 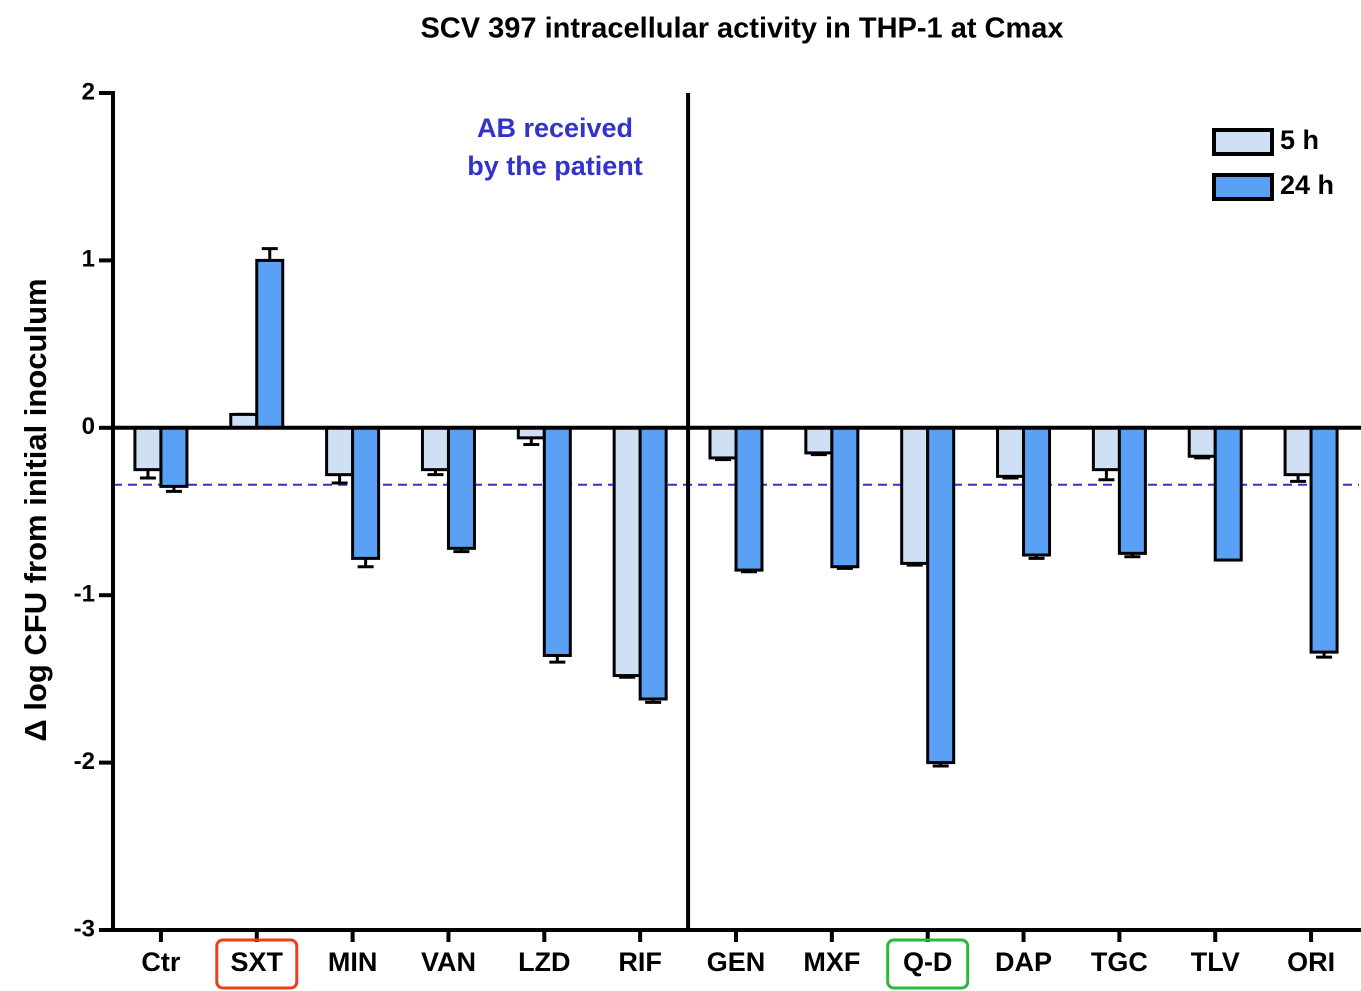 I want to click on y-tick-label: 0, so click(x=88, y=426).